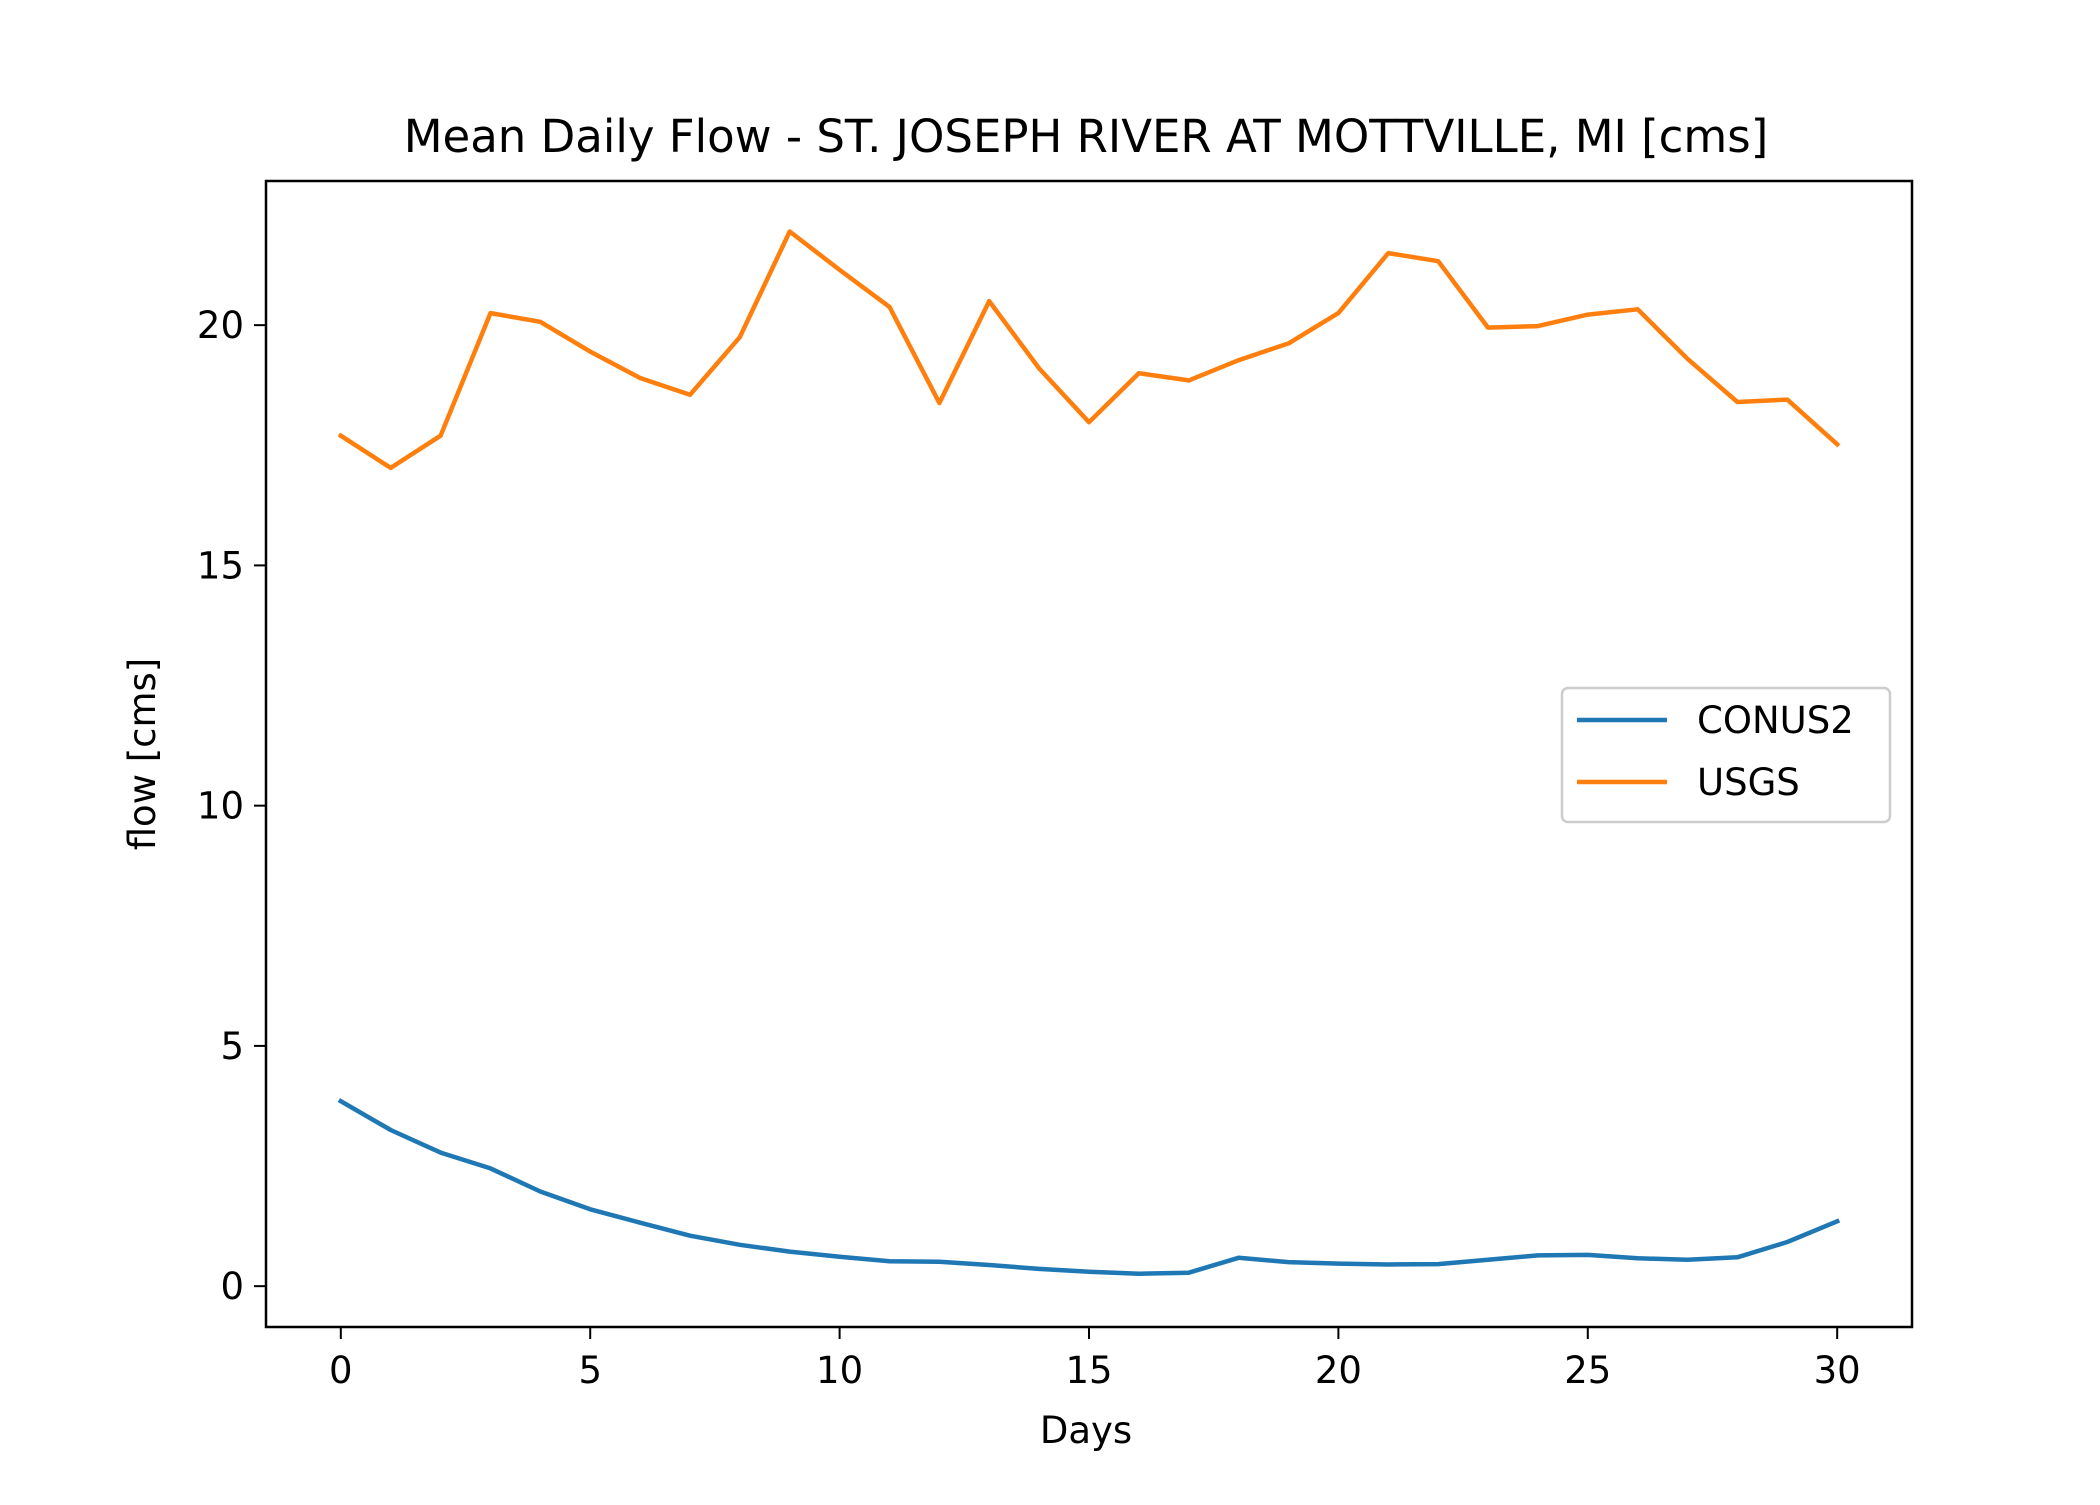 The width and height of the screenshot is (2100, 1505). What do you see at coordinates (1089, 350) in the screenshot?
I see `series-line-usgs` at bounding box center [1089, 350].